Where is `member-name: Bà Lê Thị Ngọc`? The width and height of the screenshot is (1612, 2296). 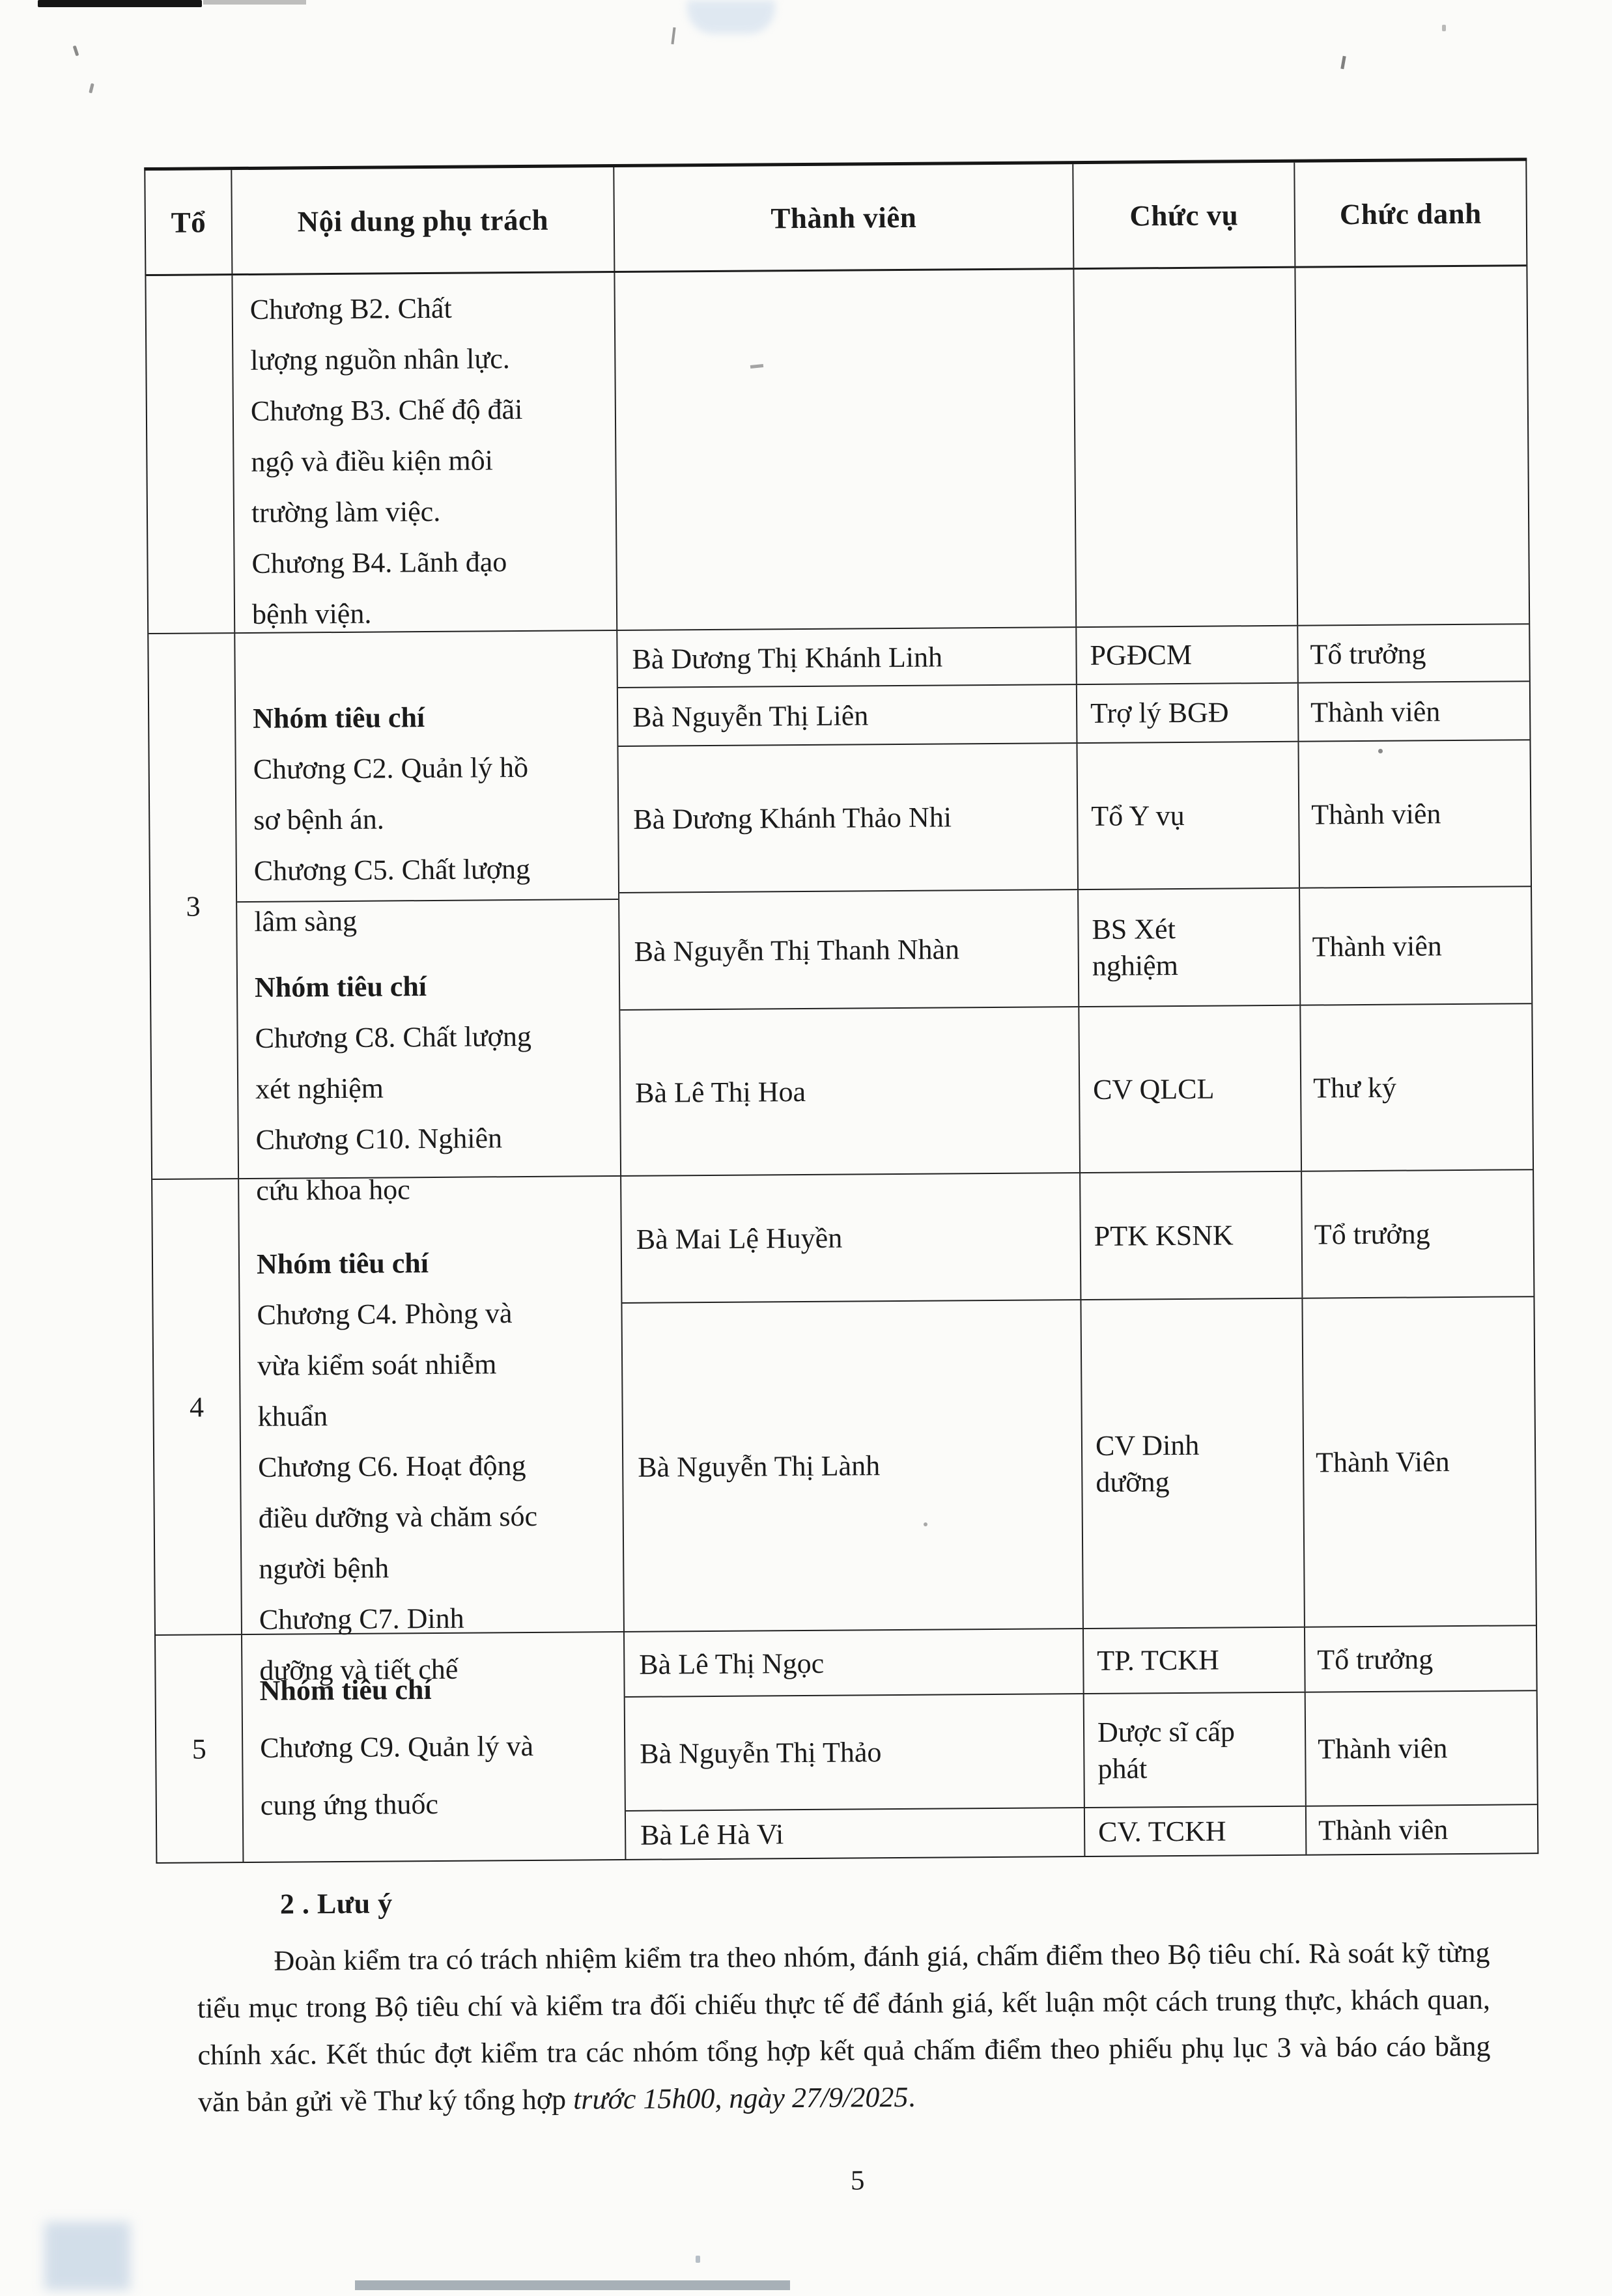 member-name: Bà Lê Thị Ngọc is located at coordinates (854, 1663).